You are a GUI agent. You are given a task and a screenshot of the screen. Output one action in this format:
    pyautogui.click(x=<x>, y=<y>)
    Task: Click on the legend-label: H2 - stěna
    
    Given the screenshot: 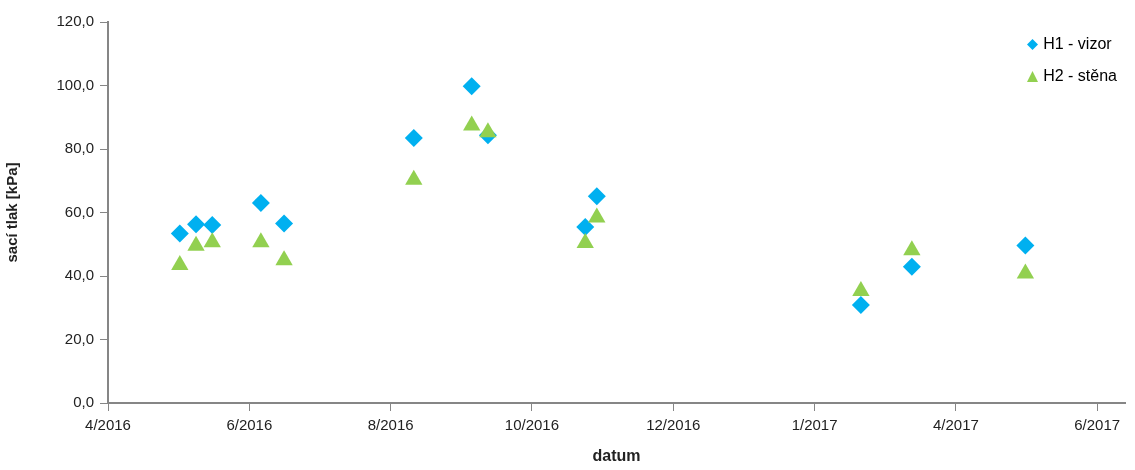 What is the action you would take?
    pyautogui.click(x=1080, y=76)
    